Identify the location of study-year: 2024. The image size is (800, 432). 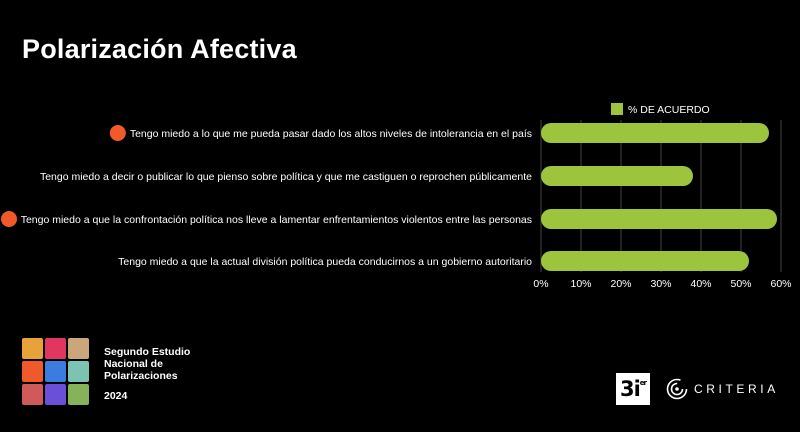
(116, 396).